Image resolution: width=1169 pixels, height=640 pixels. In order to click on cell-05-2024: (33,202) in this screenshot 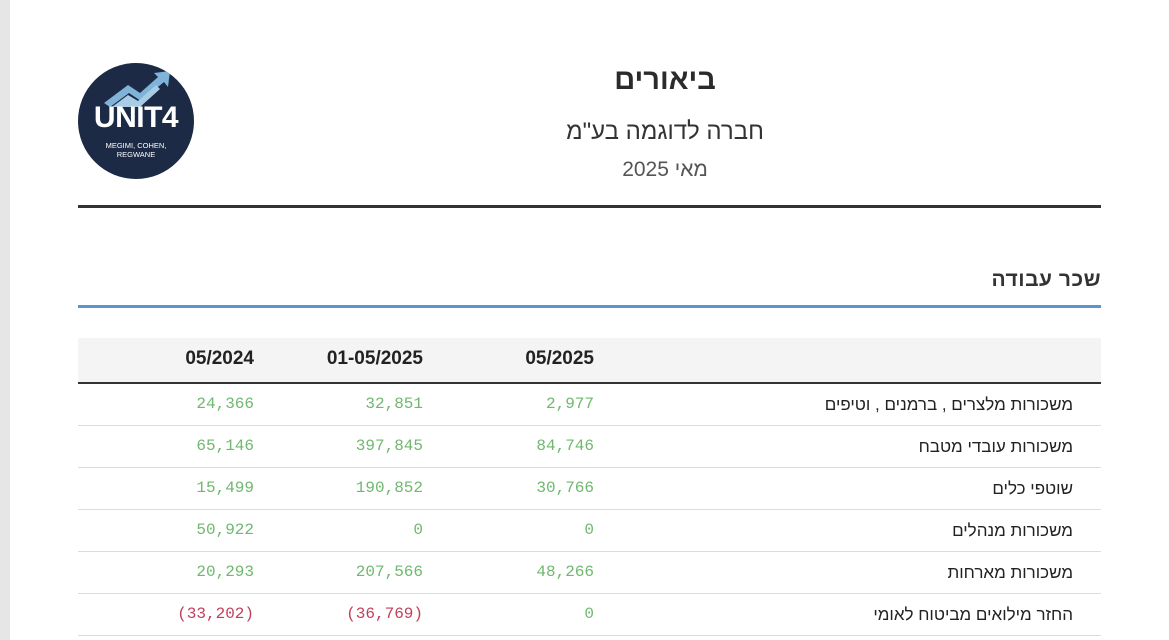, I will do `click(215, 614)`.